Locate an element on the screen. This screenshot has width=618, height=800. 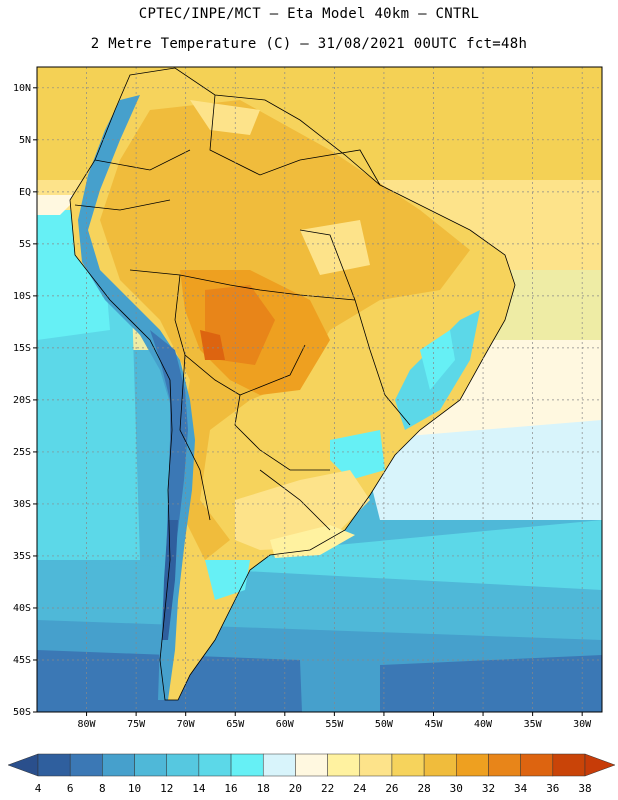
latitude-labels: 10N 5N EQ 5S 10S 15S 20S 25S 30S 35S 40S 45S 50S is located at coordinates (25, 400).